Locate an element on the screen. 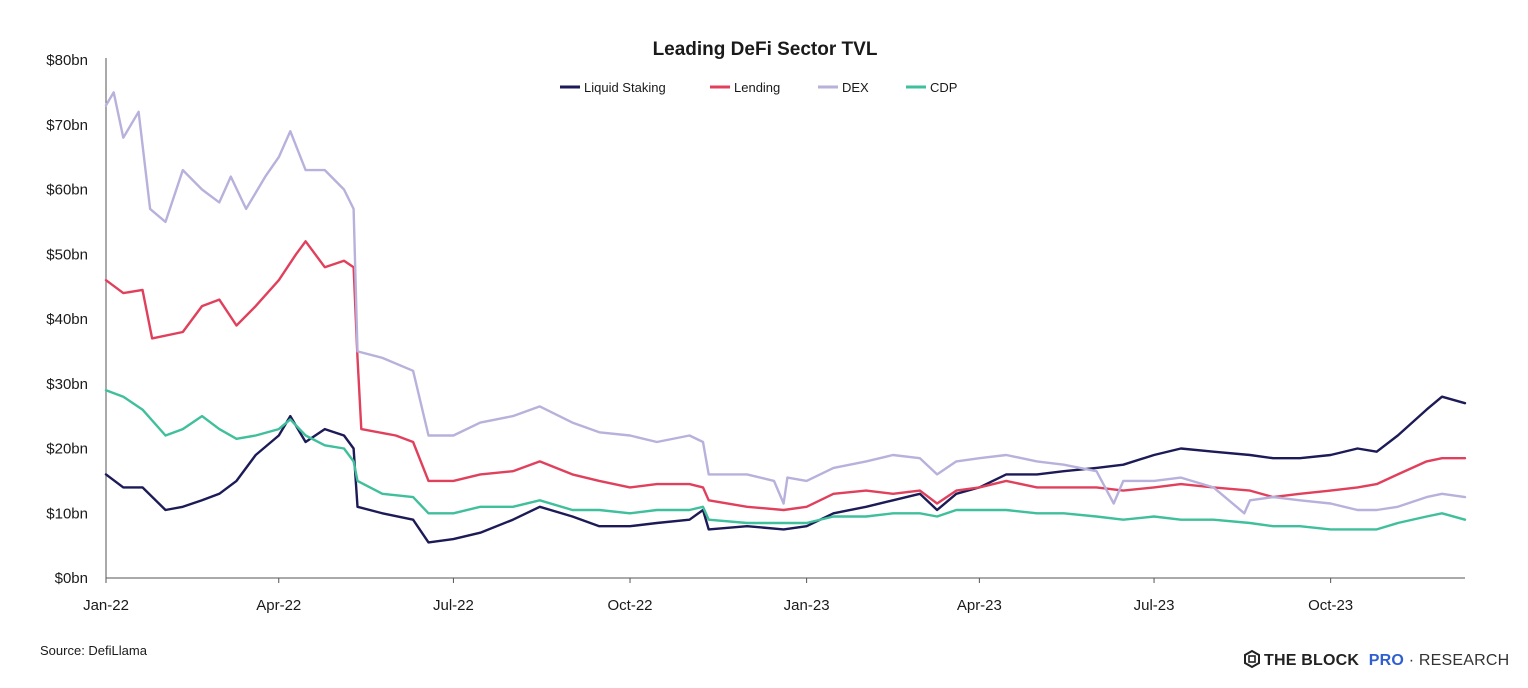 The height and width of the screenshot is (688, 1528). y-tick-label: $50bn is located at coordinates (67, 254).